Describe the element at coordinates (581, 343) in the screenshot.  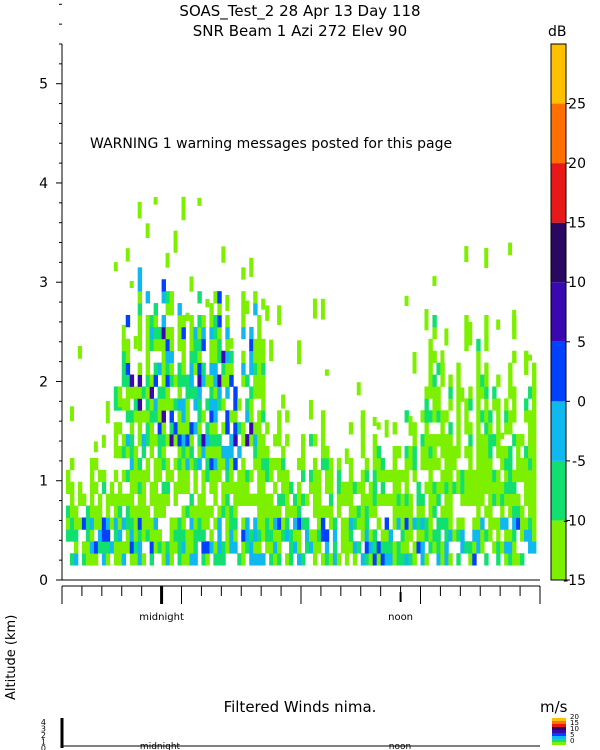
I see `colorbar-tick-label: 5` at that location.